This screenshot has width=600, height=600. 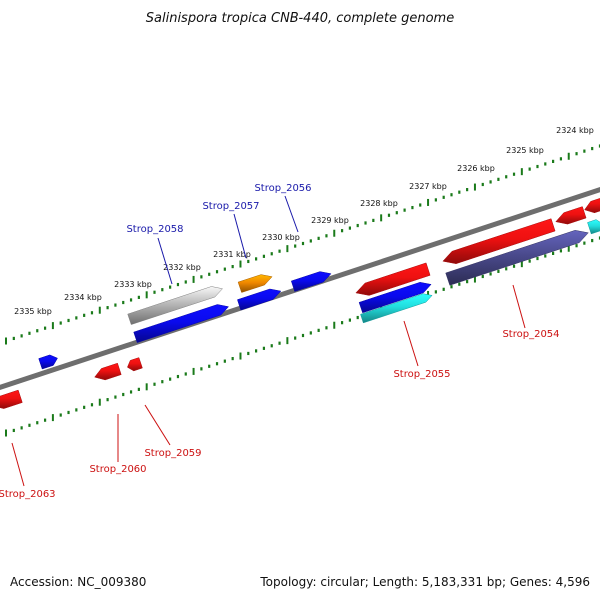 I want to click on scale-label: 2326 kbp, so click(x=476, y=168).